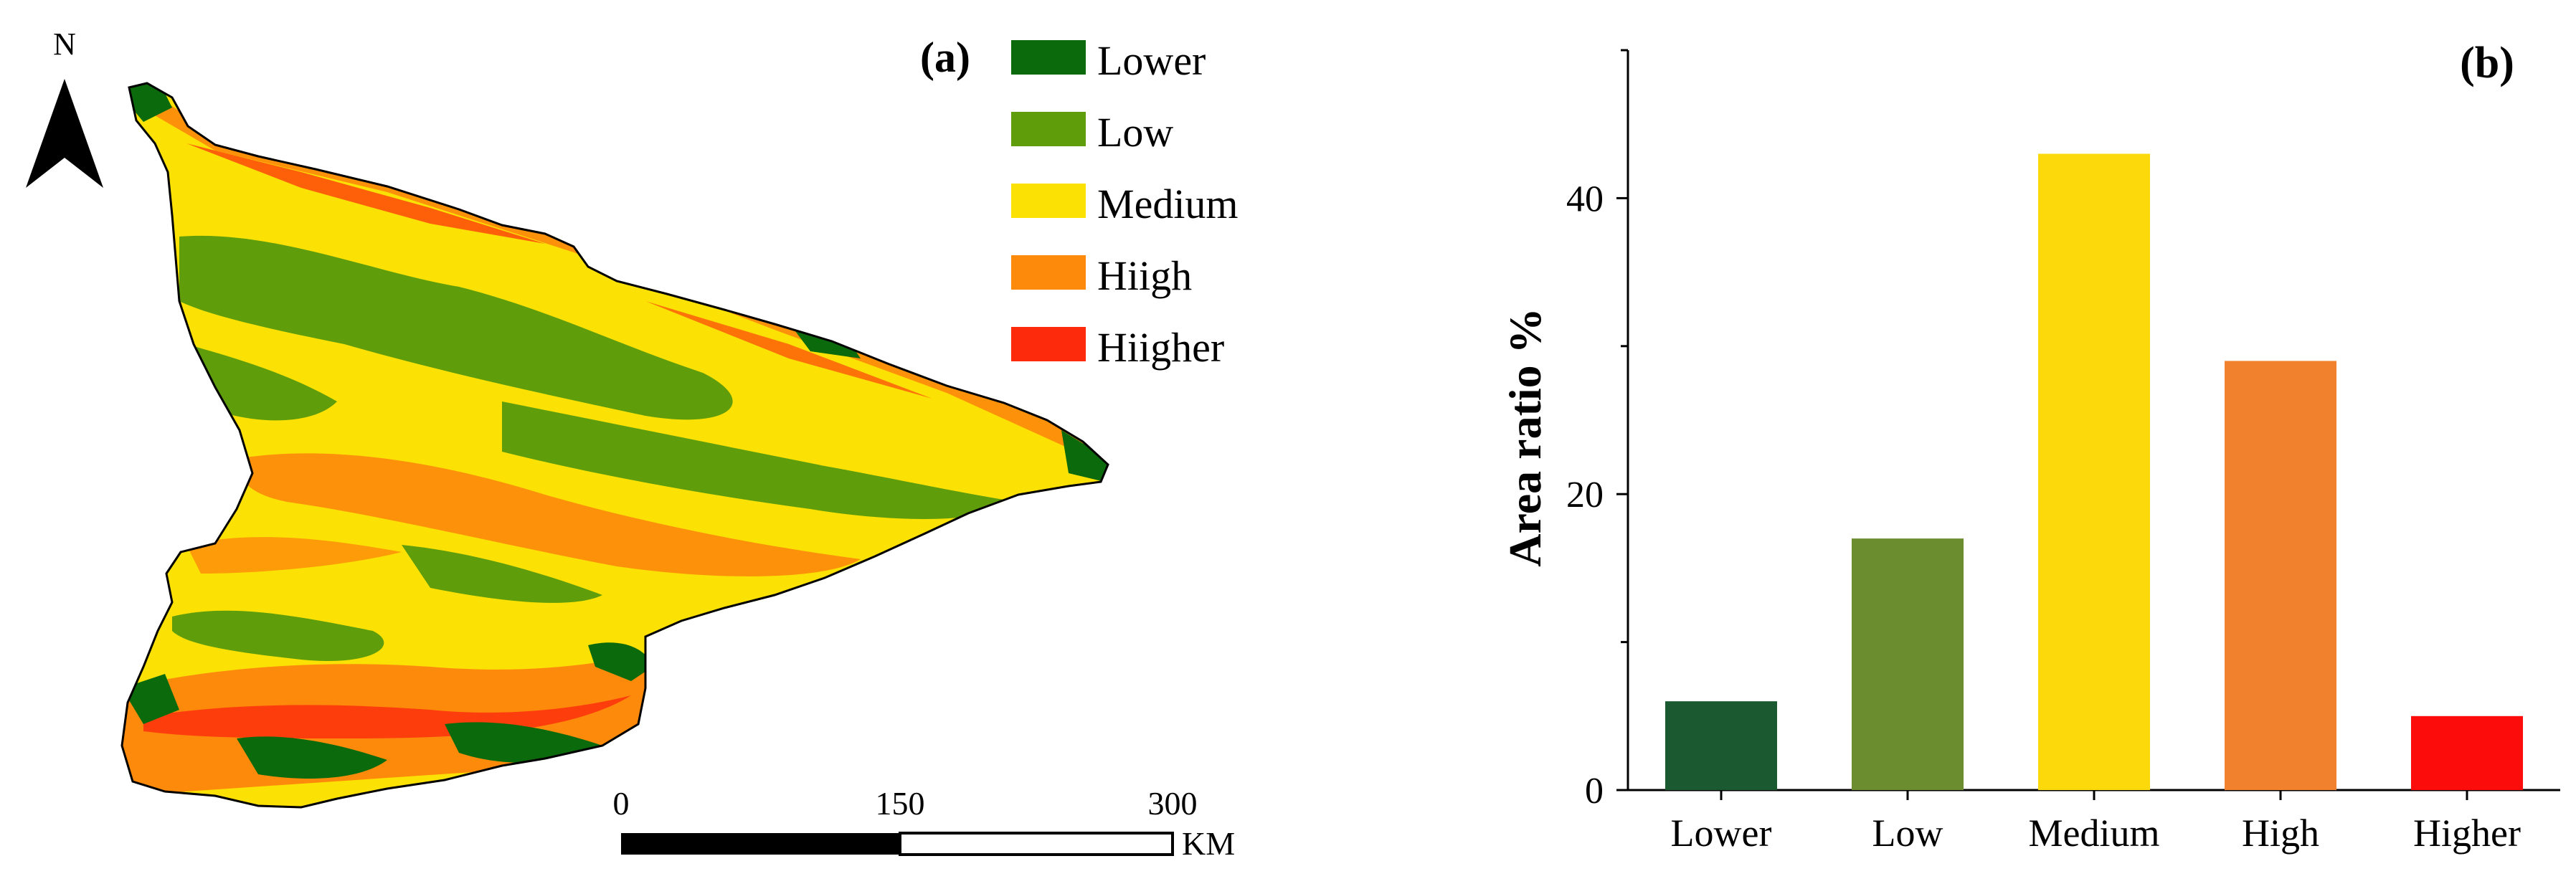  What do you see at coordinates (1144, 275) in the screenshot?
I see `legend-label: Hiigh` at bounding box center [1144, 275].